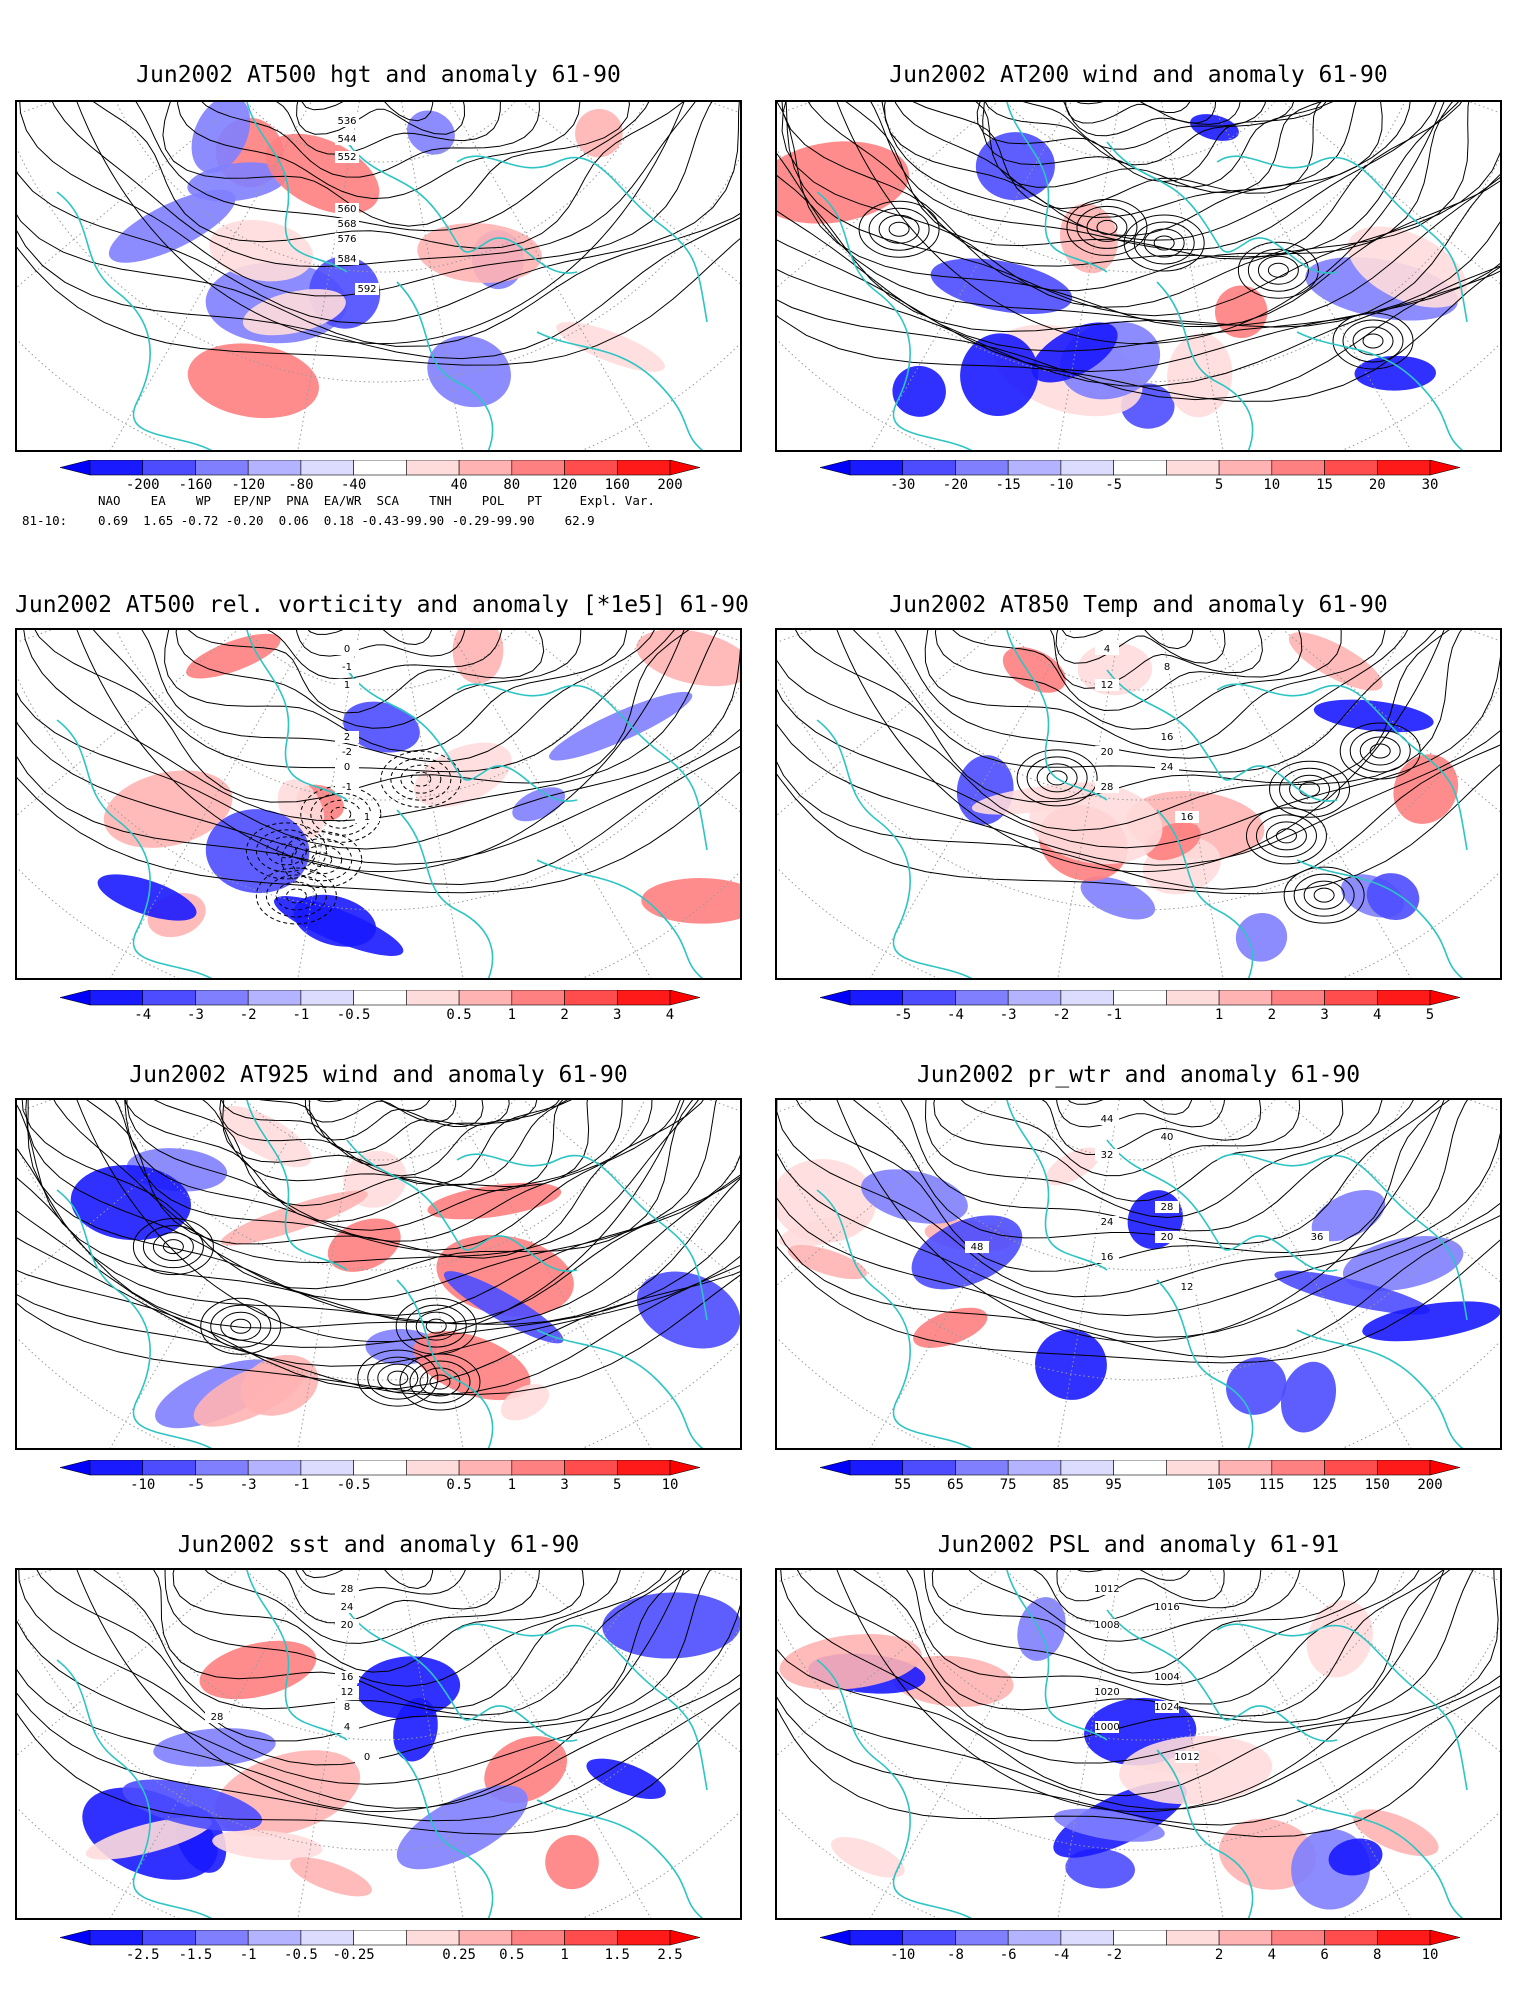 The image size is (1520, 2000). I want to click on anomaly-shading, so click(1122, 271).